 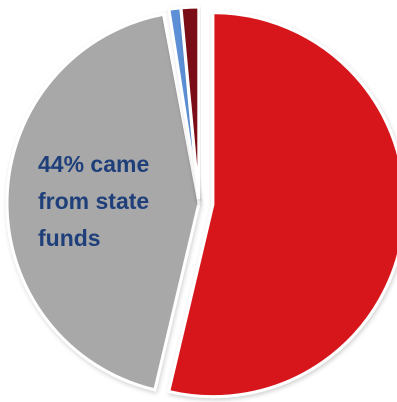 I want to click on annotation-line-1: 44% came, so click(x=94, y=164).